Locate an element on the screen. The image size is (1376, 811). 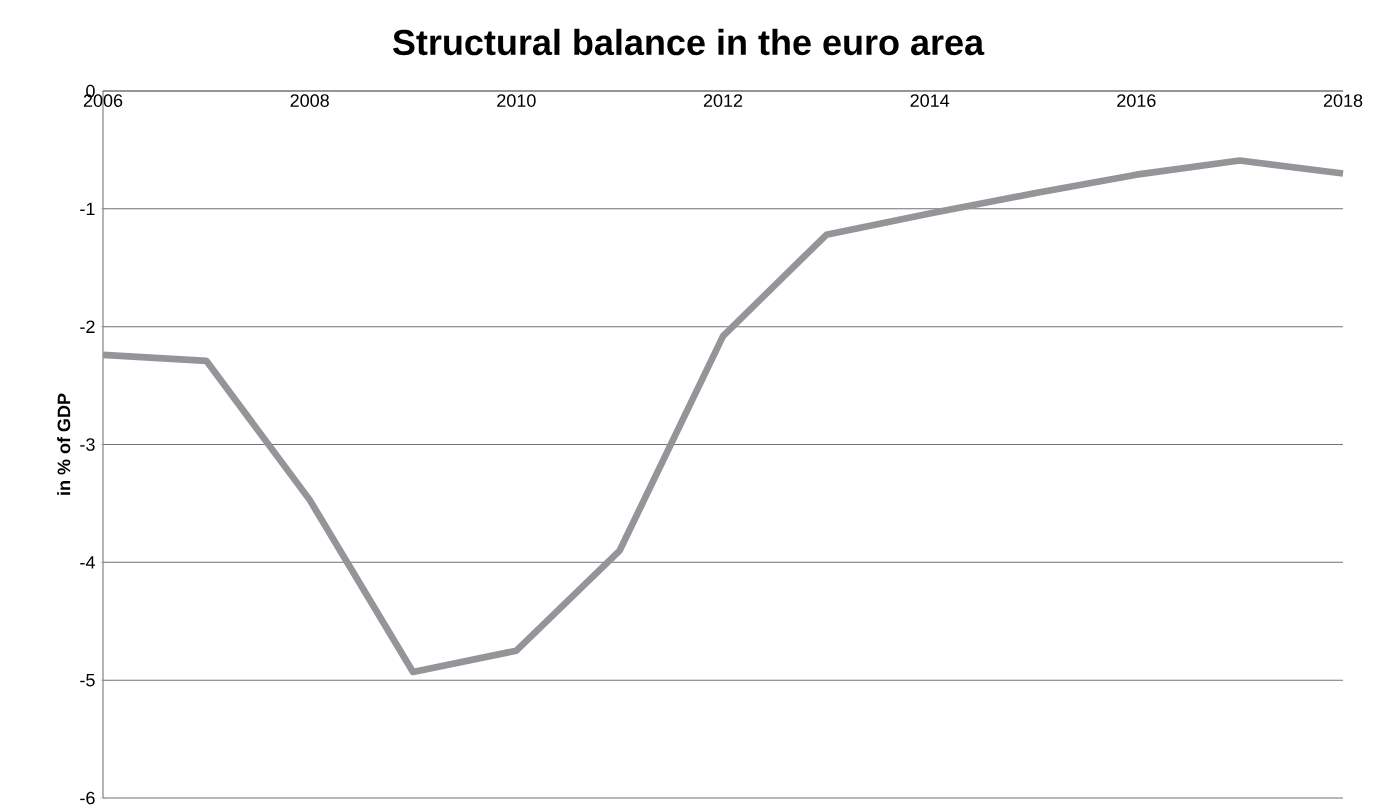
y-axis-title: in % of GDP is located at coordinates (64, 444).